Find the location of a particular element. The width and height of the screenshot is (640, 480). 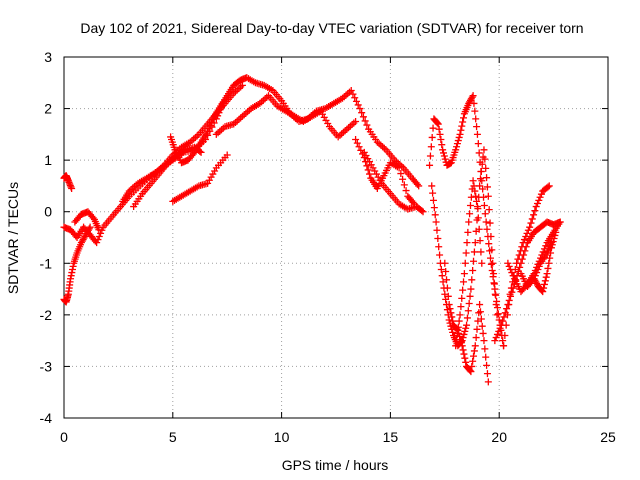

x-tick-label-1: 5 is located at coordinates (173, 437).